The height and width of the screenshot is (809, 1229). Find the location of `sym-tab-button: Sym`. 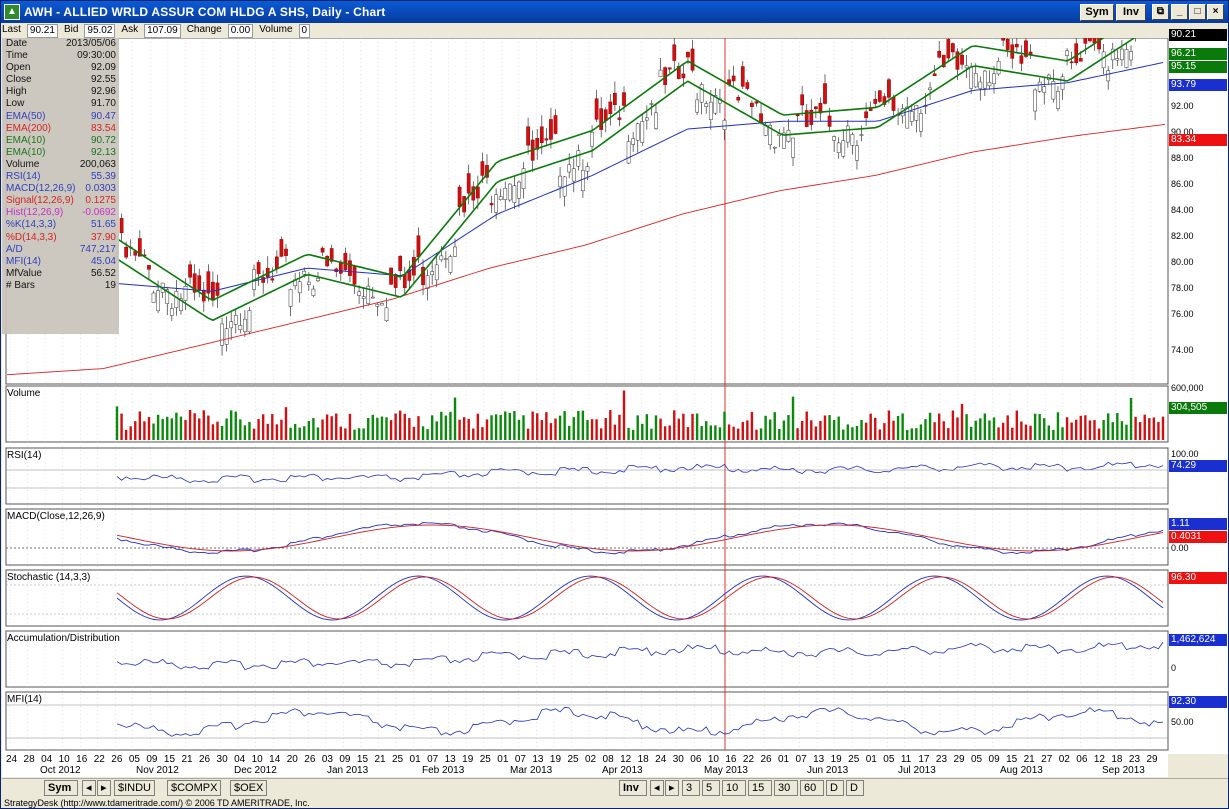

sym-tab-button: Sym is located at coordinates (61, 788).